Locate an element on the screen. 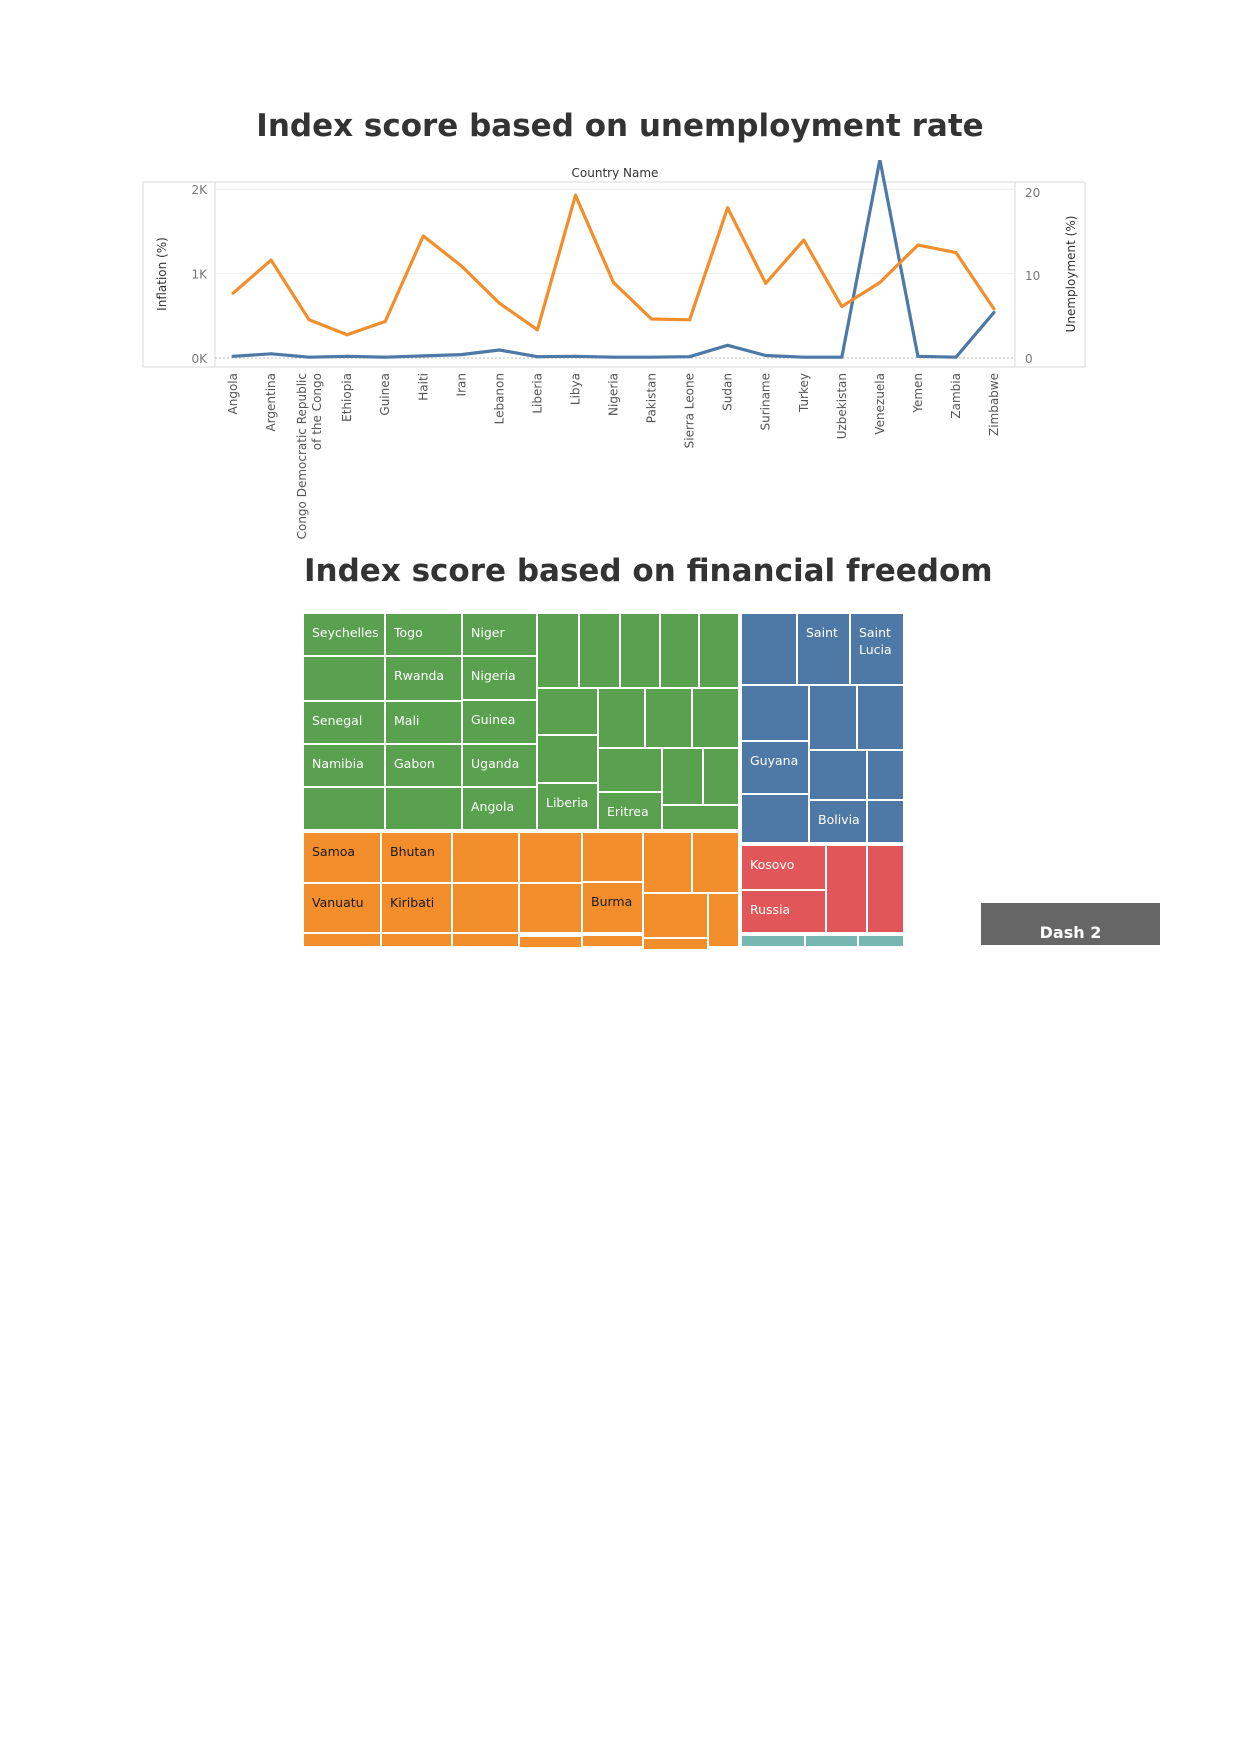 The image size is (1240, 1755). category-label: Libya is located at coordinates (575, 389).